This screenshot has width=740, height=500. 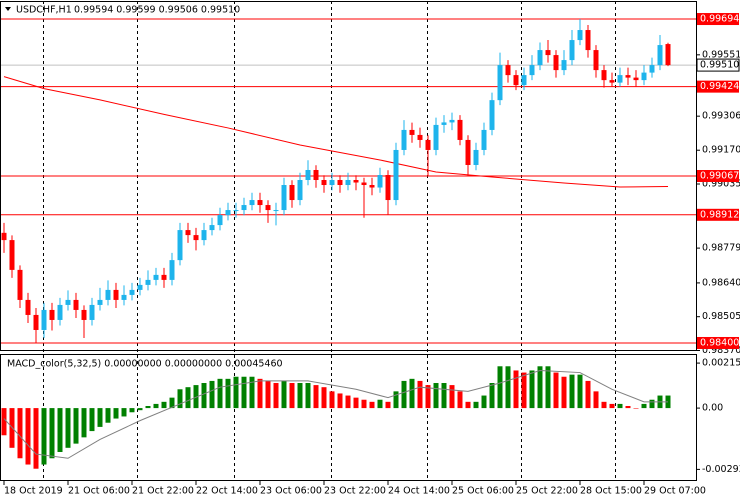 I want to click on level-label: 0.99067, so click(x=719, y=176).